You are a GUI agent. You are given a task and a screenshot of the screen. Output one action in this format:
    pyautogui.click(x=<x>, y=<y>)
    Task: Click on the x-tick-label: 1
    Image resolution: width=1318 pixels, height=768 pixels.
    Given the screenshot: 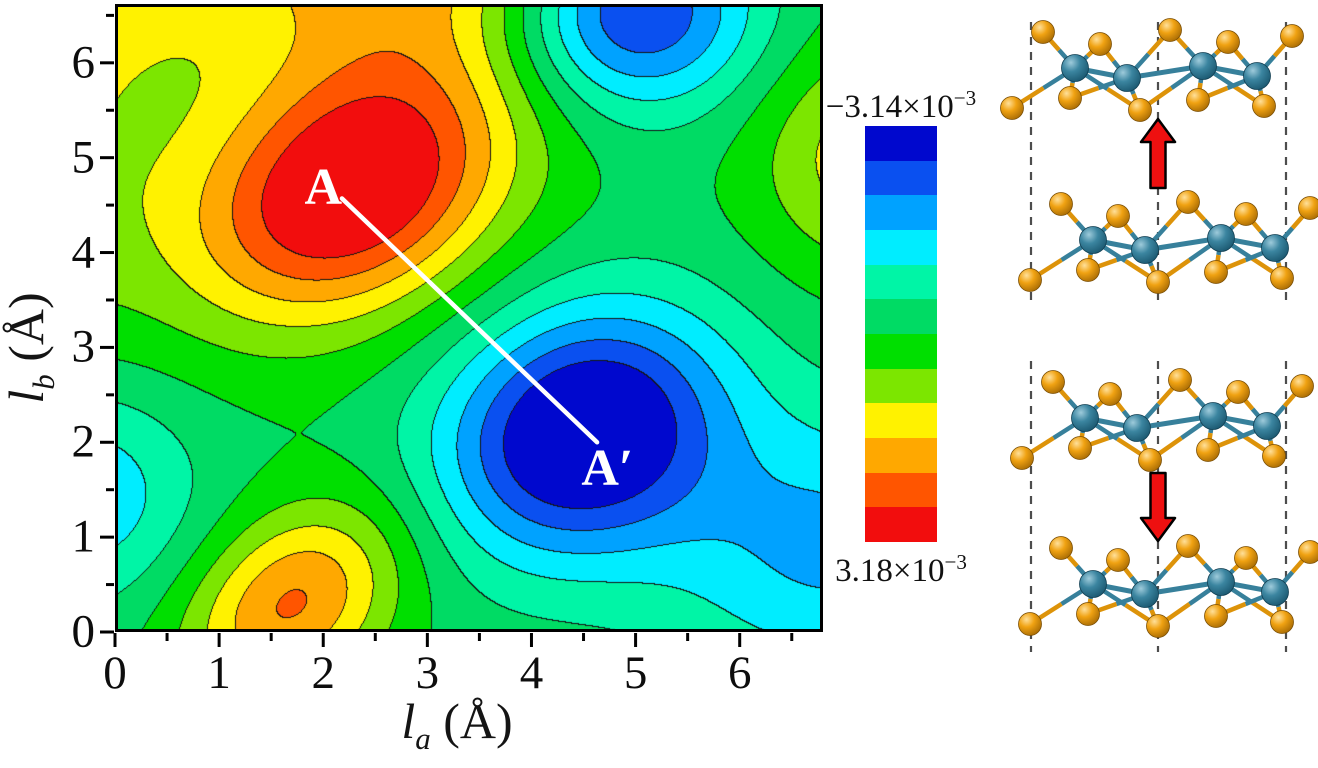 What is the action you would take?
    pyautogui.click(x=219, y=673)
    